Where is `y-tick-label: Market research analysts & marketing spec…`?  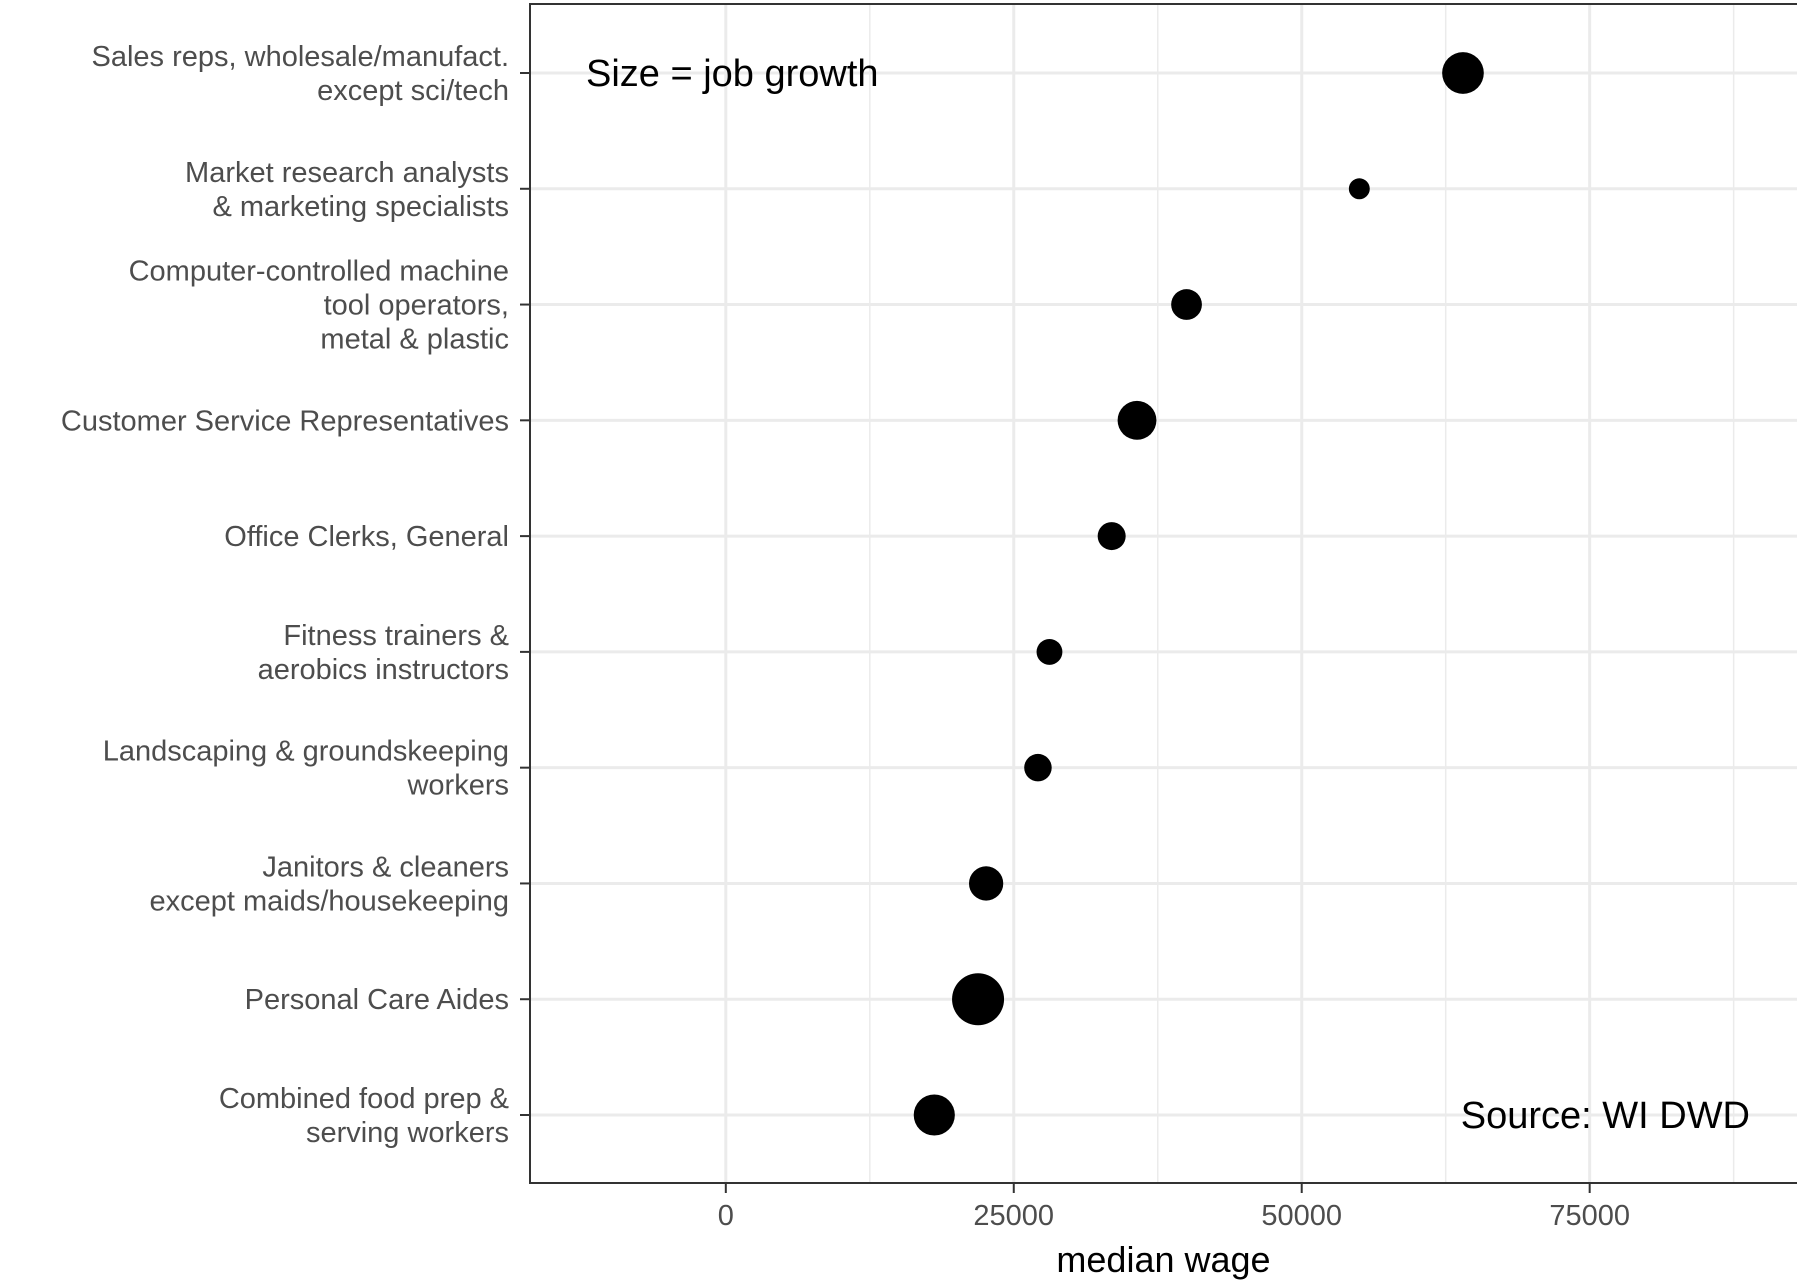 y-tick-label: Market research analysts & marketing spec… is located at coordinates (347, 190).